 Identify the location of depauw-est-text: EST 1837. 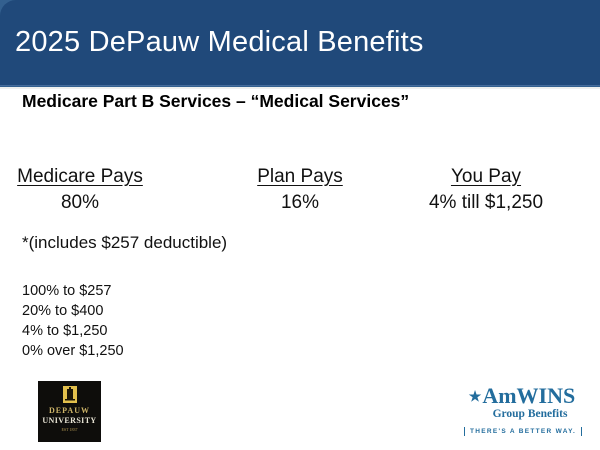
(69, 430).